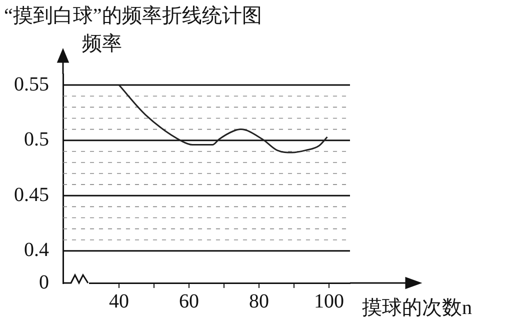 The height and width of the screenshot is (332, 524). I want to click on x-tick-label: 80, so click(259, 301).